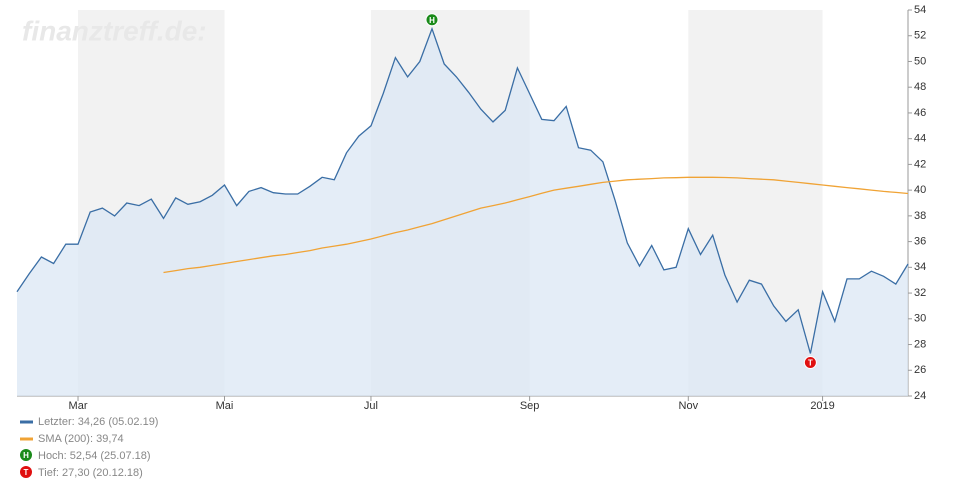 The image size is (970, 500). I want to click on y-tick-label: 46, so click(920, 113).